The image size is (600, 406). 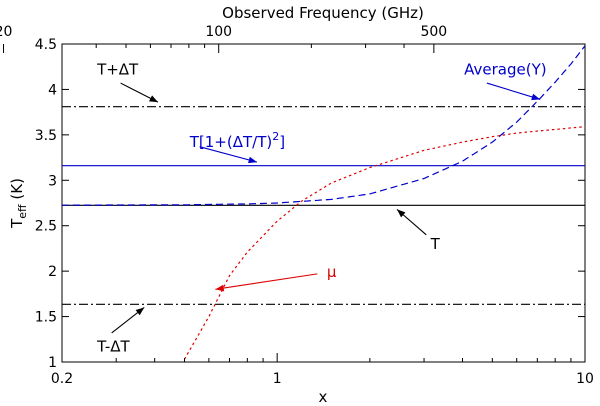 I want to click on annotation-arrowhead-t-plus, so click(x=153, y=99).